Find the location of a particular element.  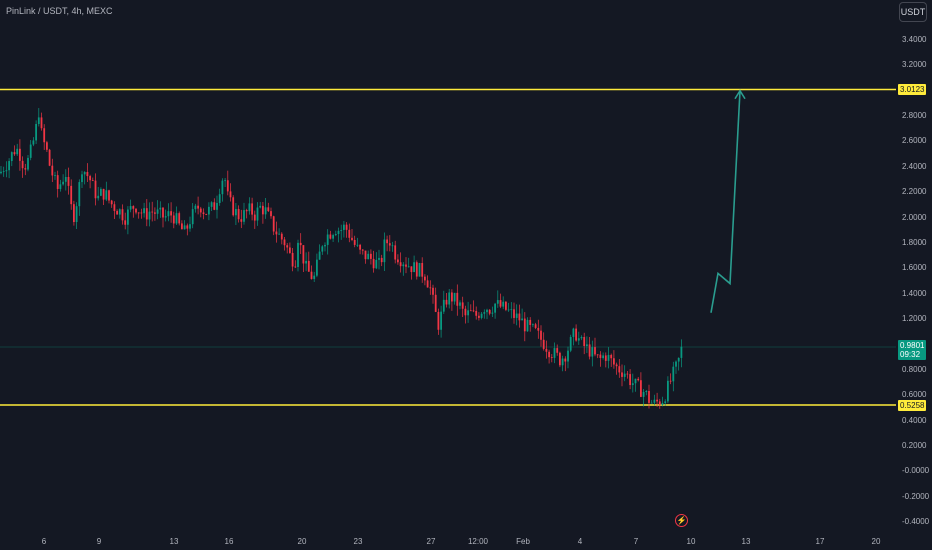

projection-path is located at coordinates (725, 201).